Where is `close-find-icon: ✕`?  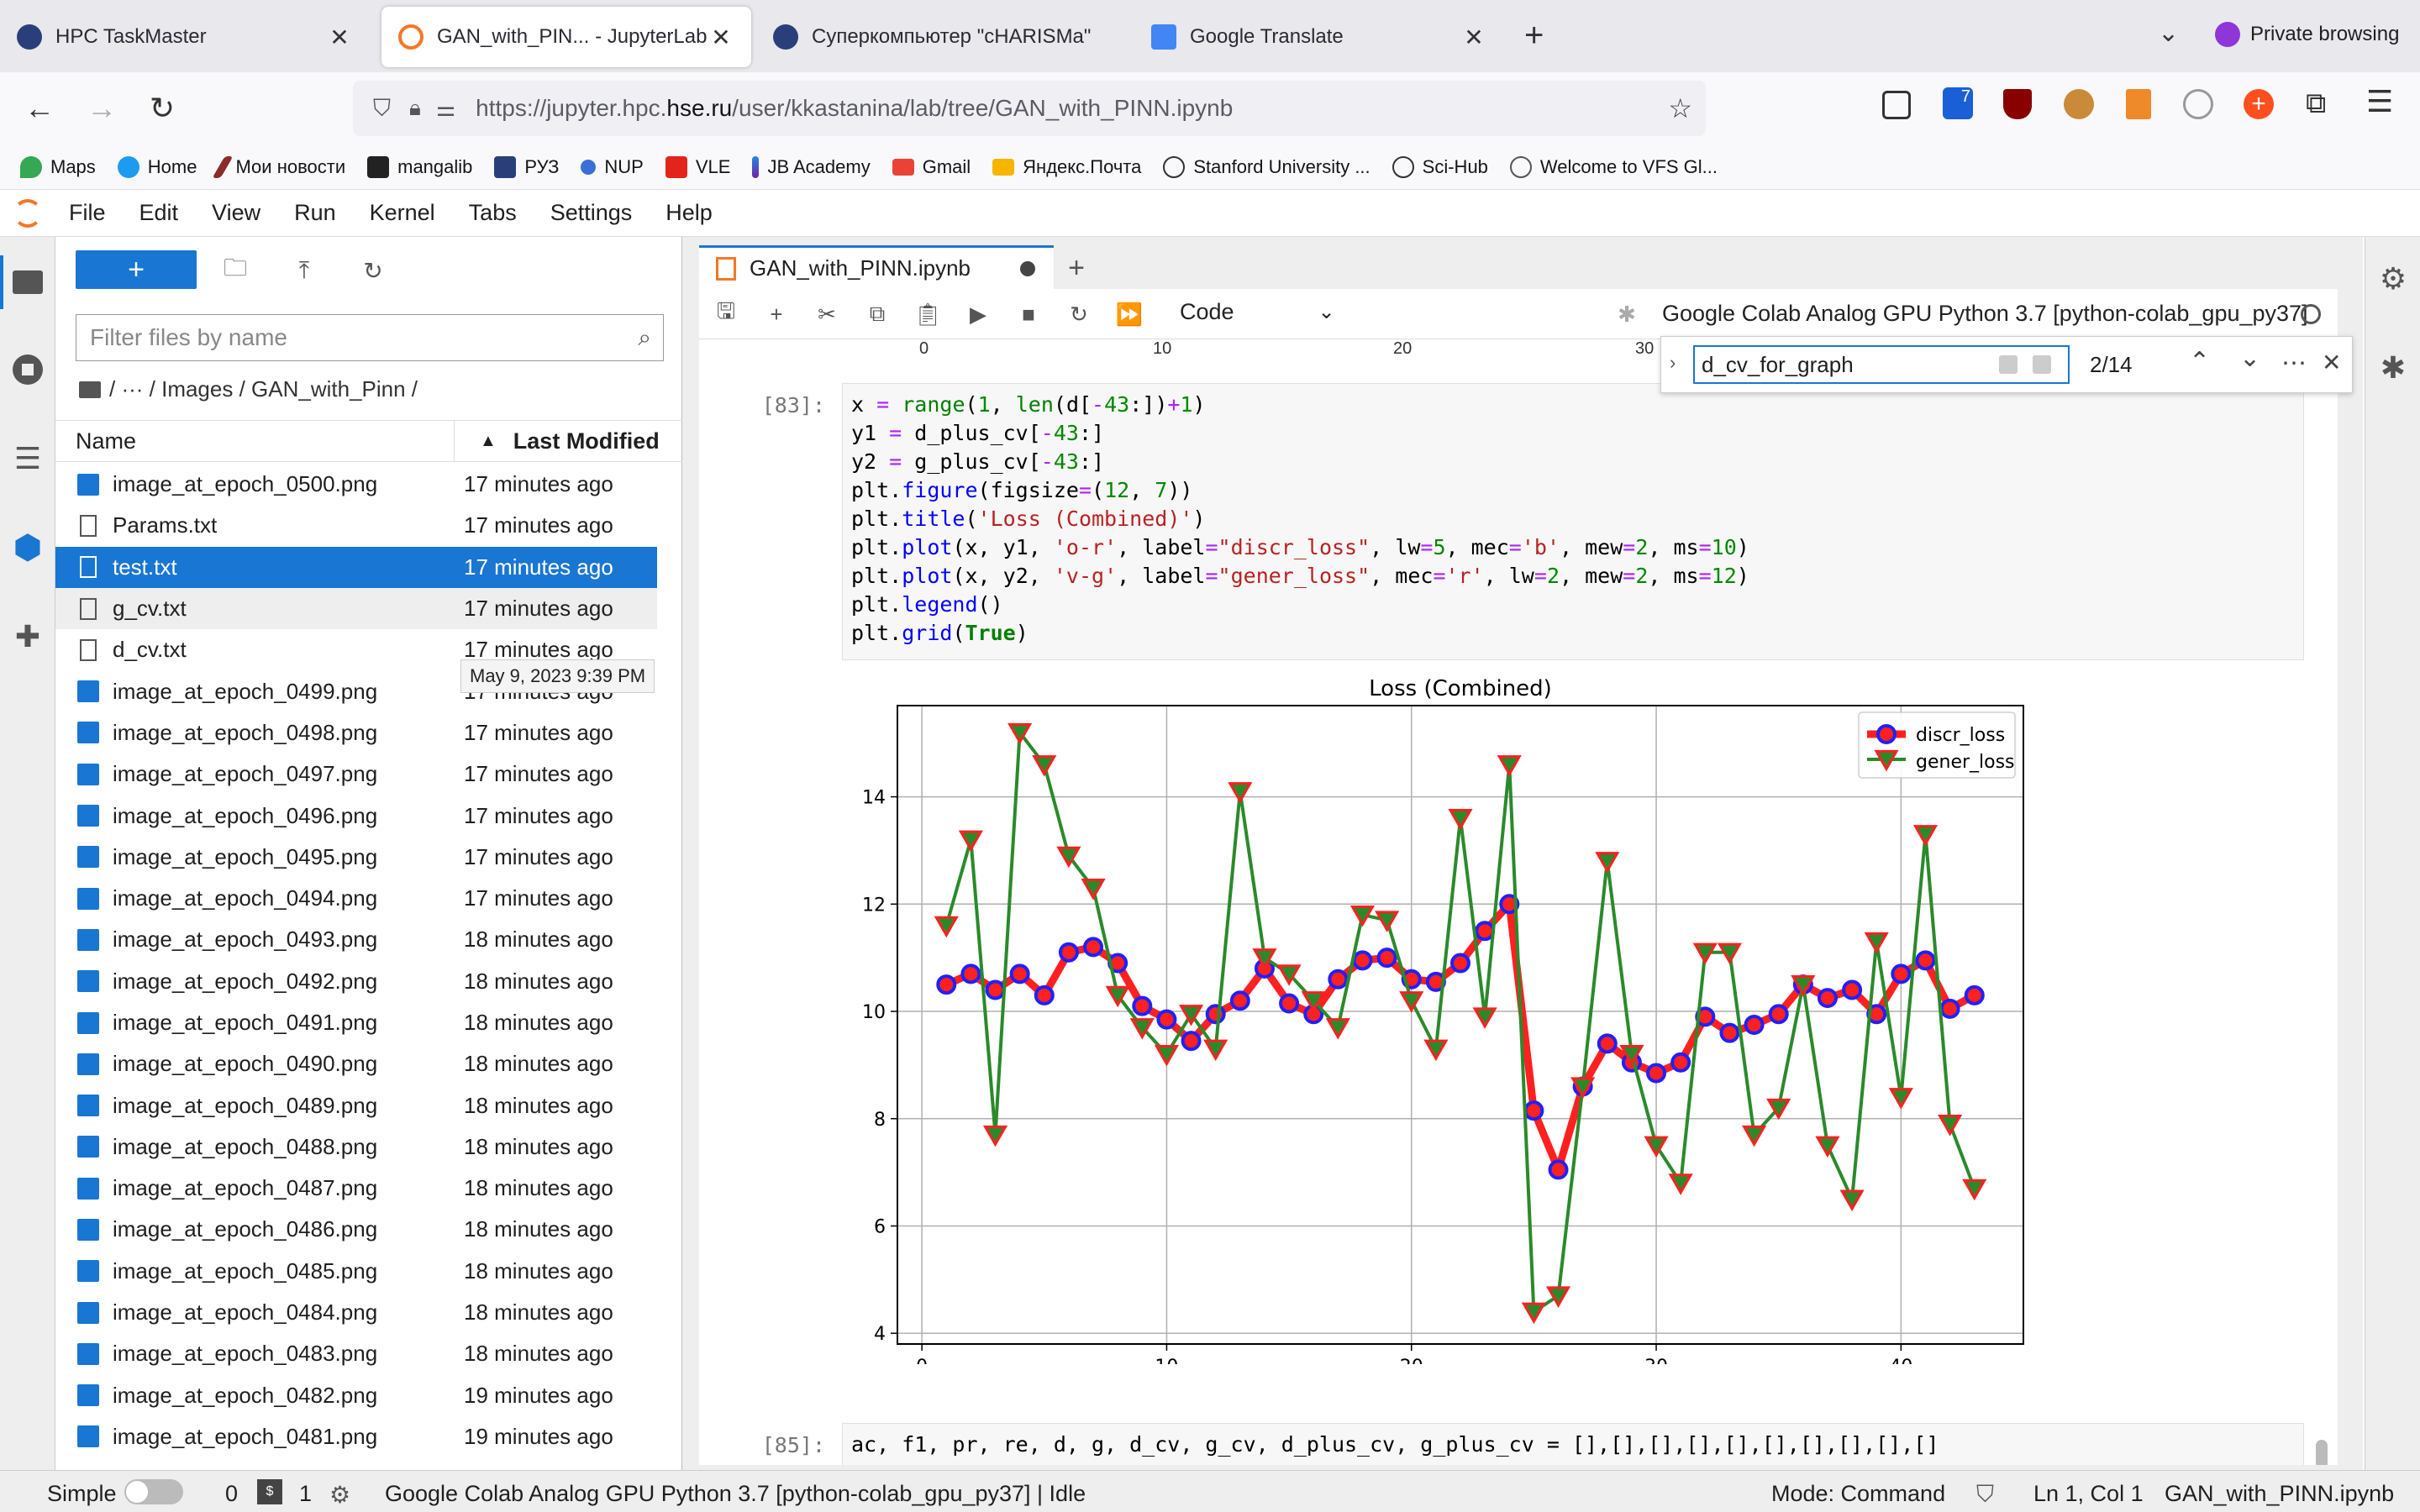
close-find-icon: ✕ is located at coordinates (2332, 362).